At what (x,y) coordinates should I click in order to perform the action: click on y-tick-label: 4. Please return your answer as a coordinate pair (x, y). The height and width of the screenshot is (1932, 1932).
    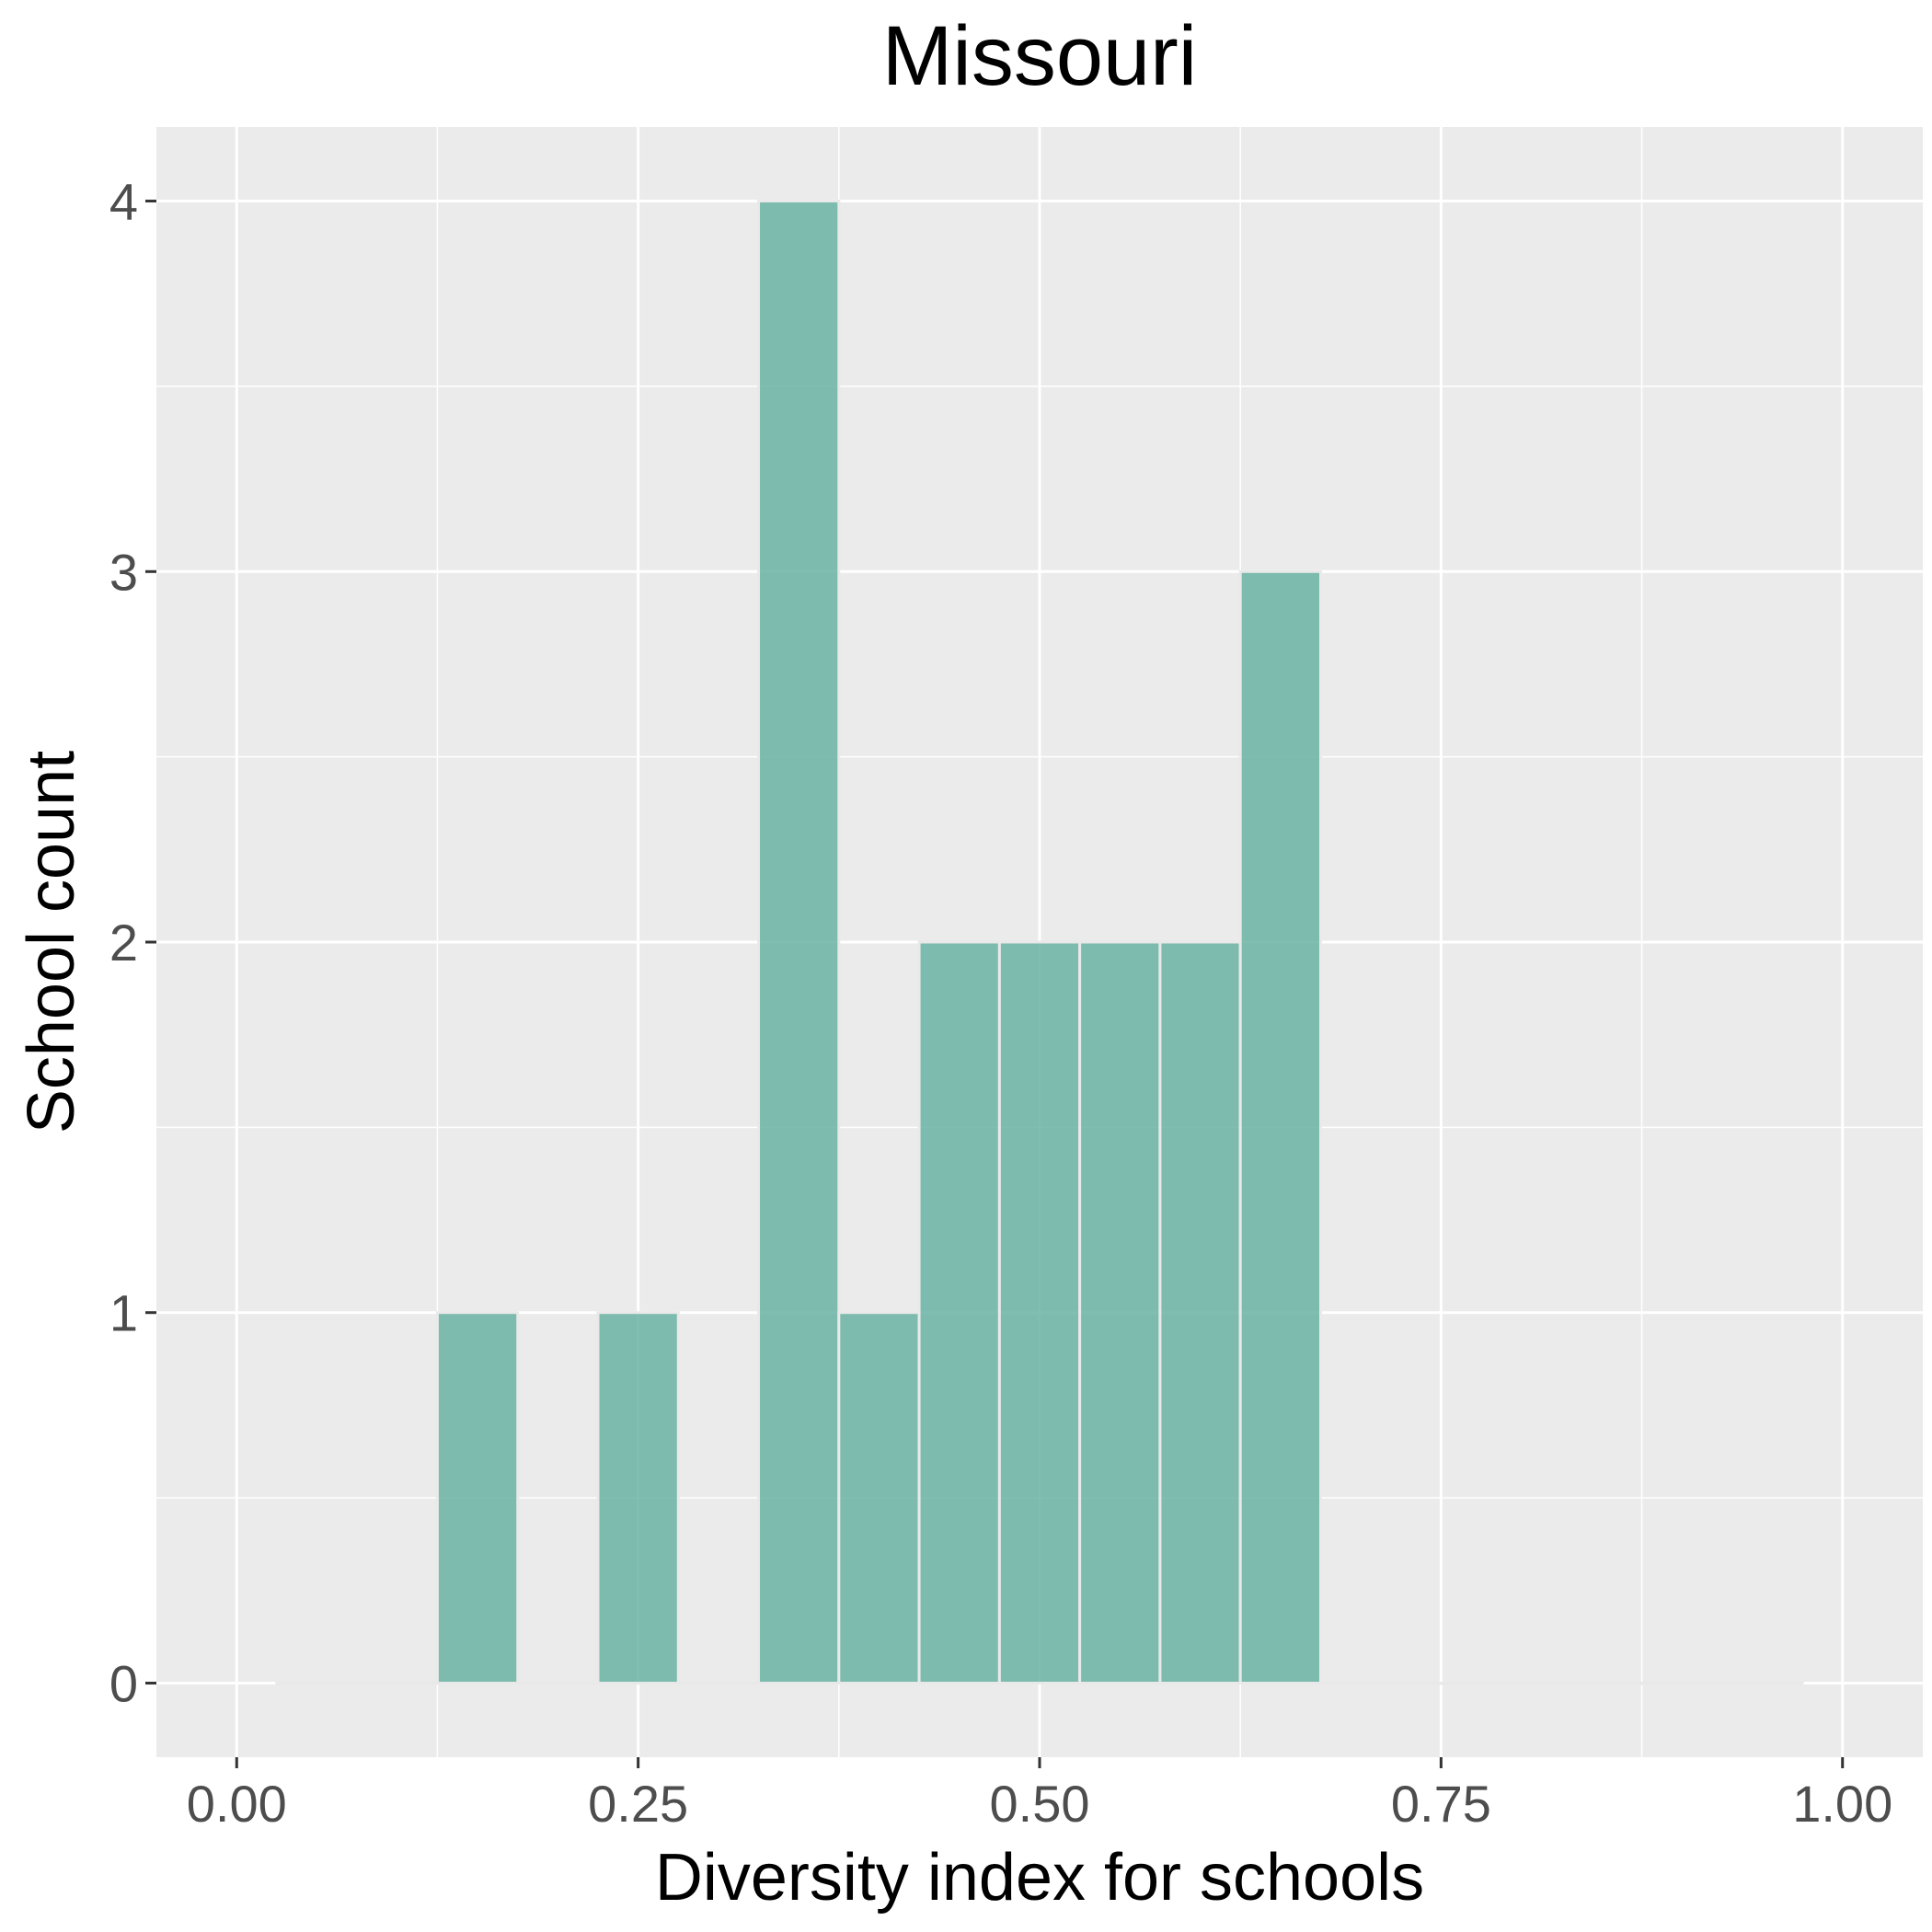
    Looking at the image, I should click on (123, 202).